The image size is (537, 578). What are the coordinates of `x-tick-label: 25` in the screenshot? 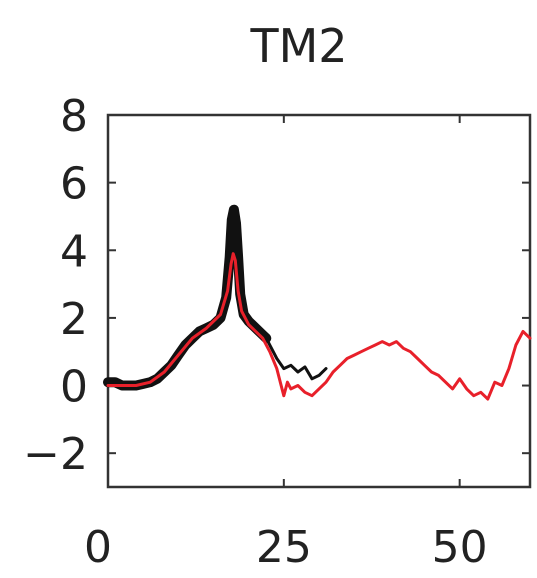 It's located at (284, 547).